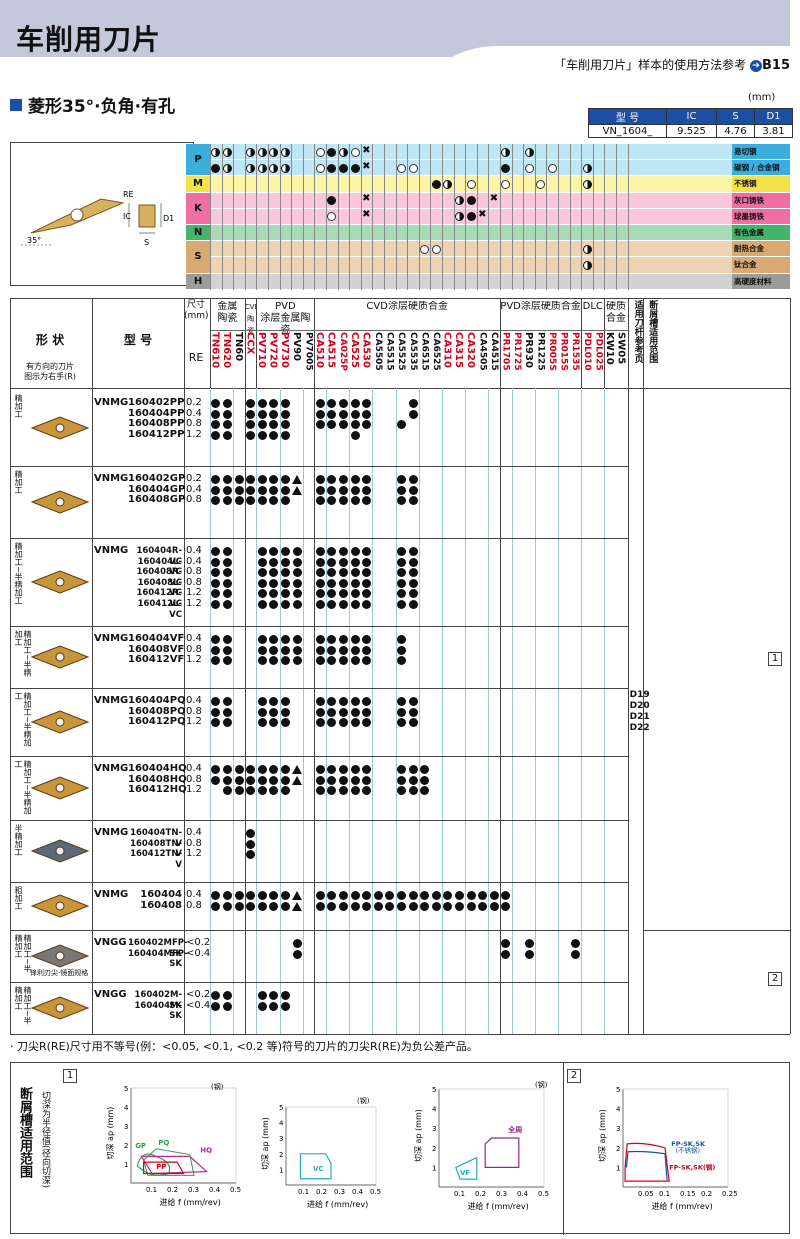  I want to click on chip-ref-2: 2, so click(775, 979).